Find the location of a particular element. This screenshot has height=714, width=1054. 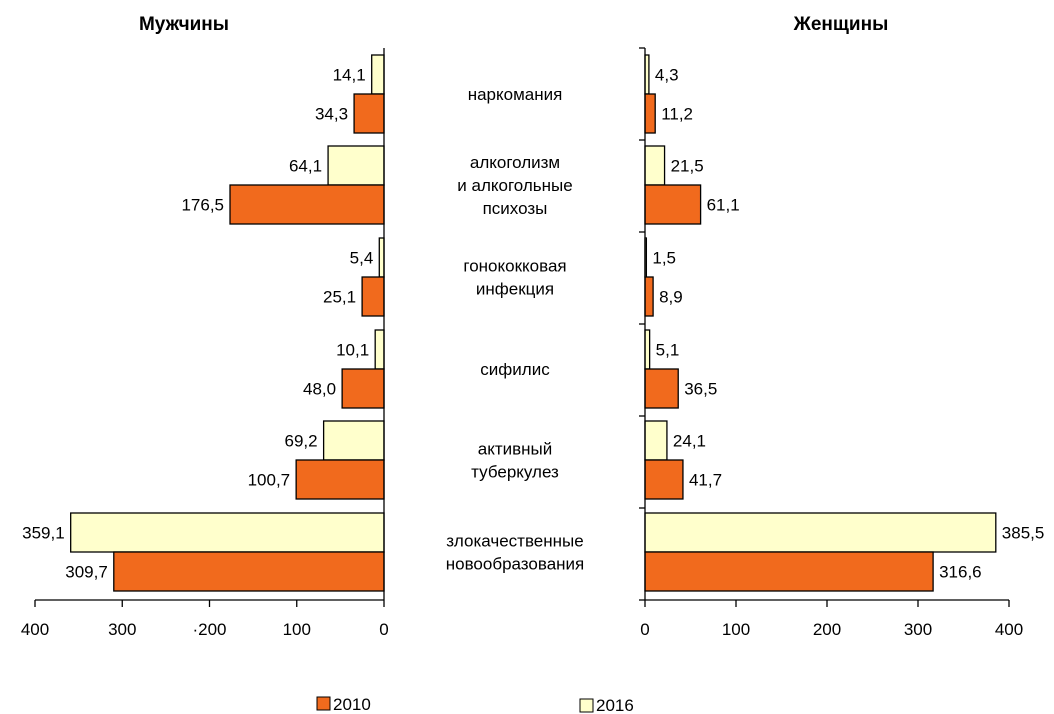

women-value-label-2010-5: 316,6 is located at coordinates (960, 572).